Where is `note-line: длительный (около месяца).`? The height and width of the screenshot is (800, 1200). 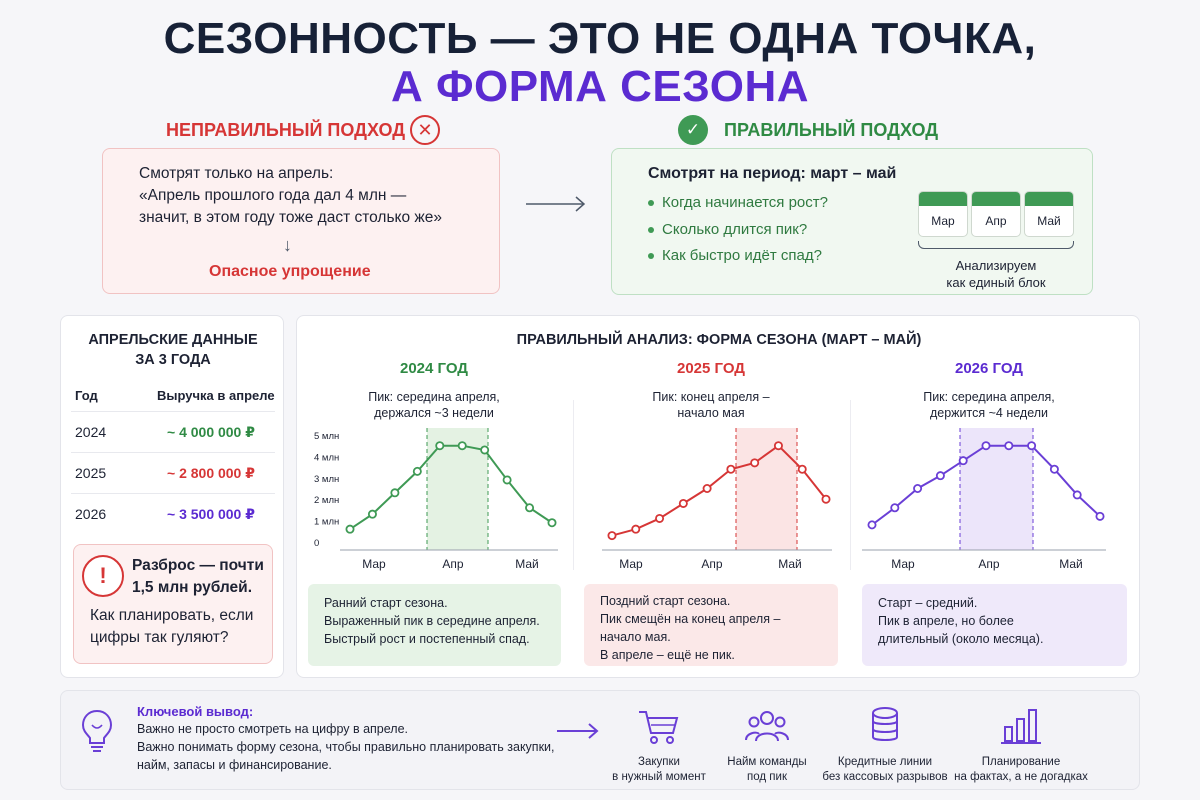 note-line: длительный (около месяца). is located at coordinates (961, 639).